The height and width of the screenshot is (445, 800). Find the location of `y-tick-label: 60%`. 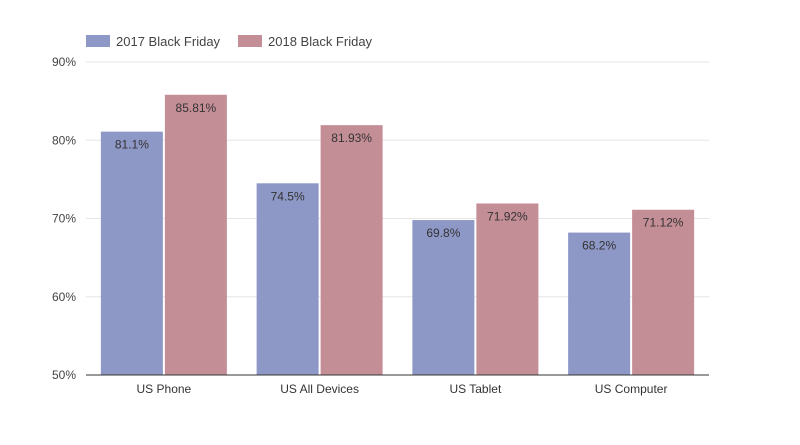

y-tick-label: 60% is located at coordinates (64, 297).